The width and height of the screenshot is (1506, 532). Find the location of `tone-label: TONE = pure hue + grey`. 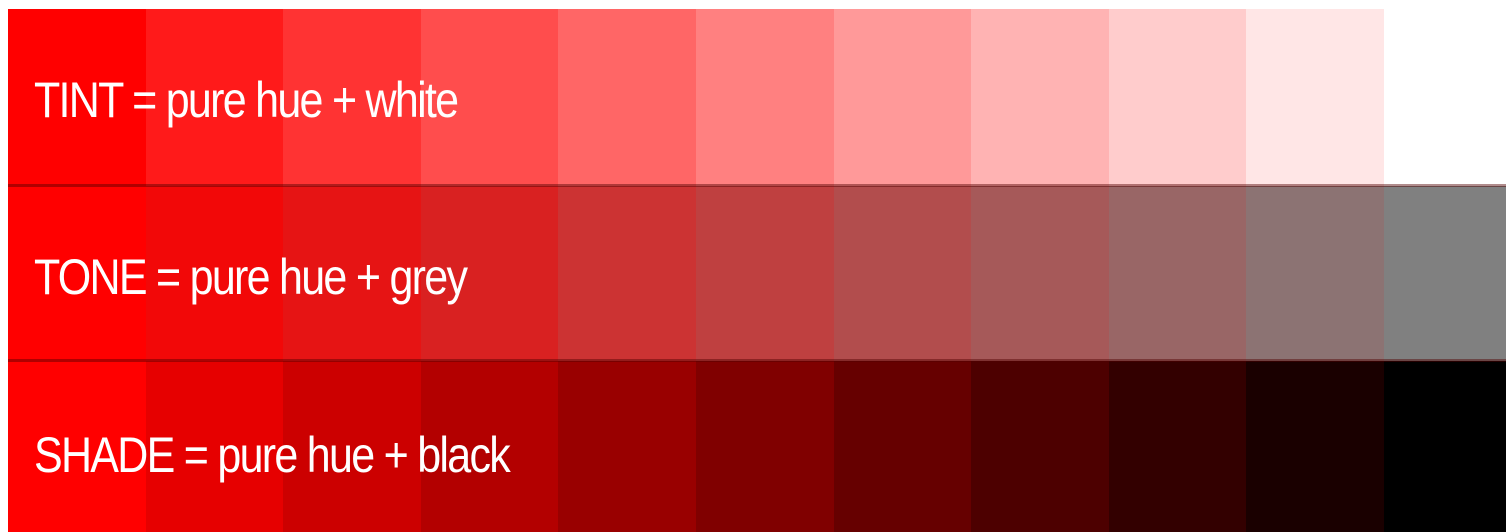

tone-label: TONE = pure hue + grey is located at coordinates (251, 277).